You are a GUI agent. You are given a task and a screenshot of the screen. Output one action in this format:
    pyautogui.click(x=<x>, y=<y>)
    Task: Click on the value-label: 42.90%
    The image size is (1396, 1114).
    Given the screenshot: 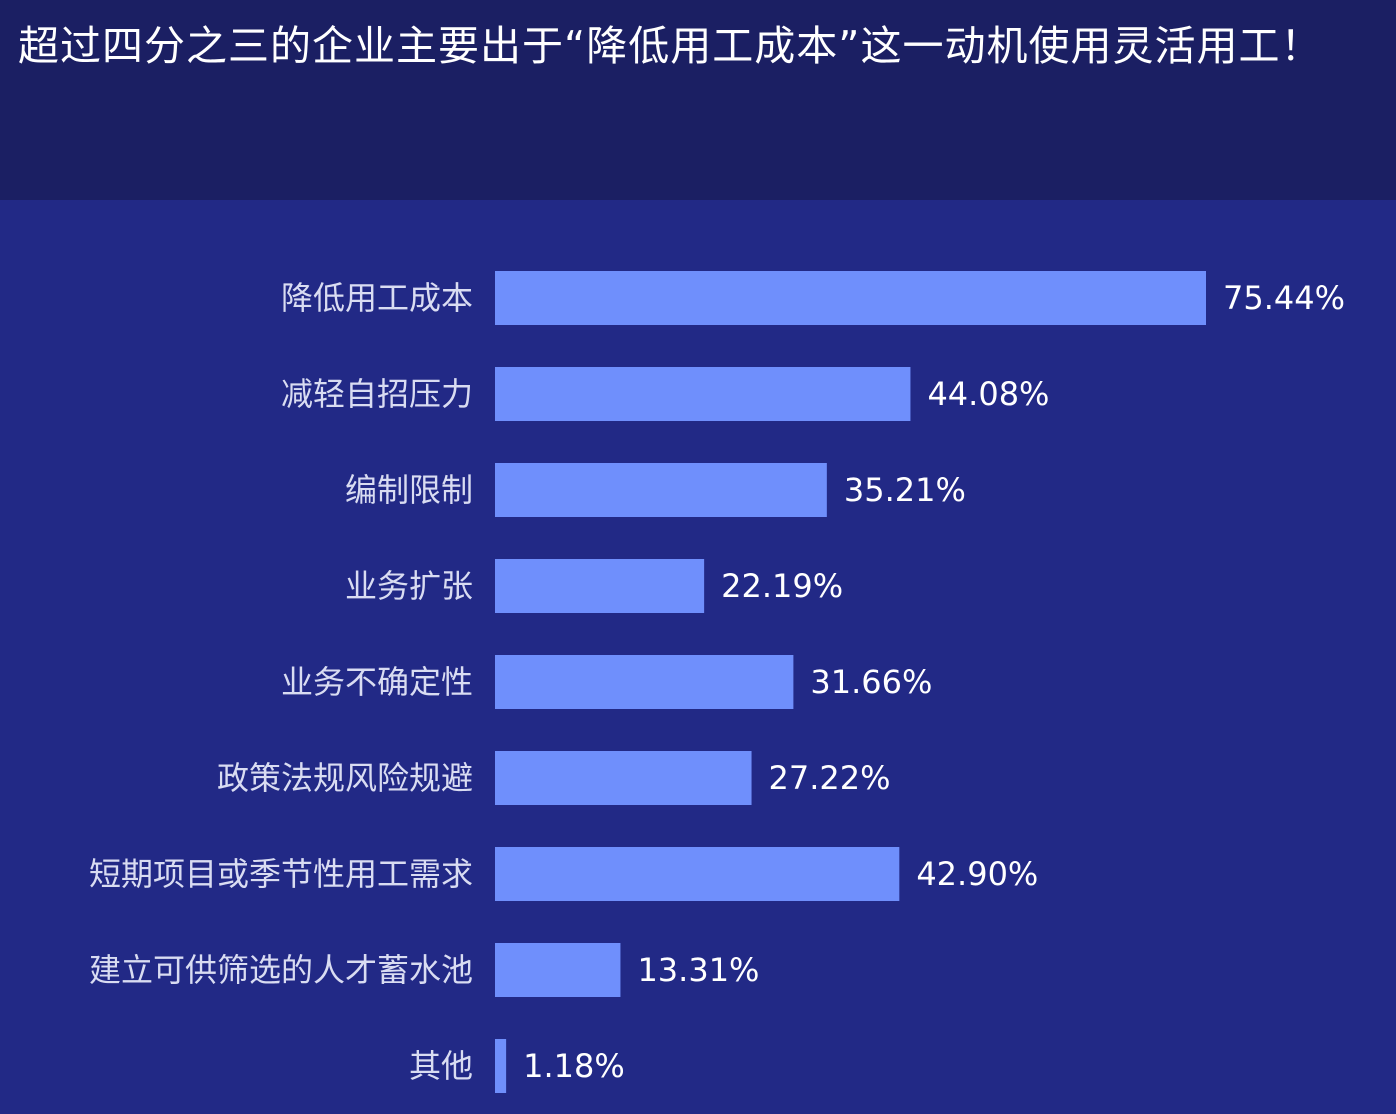 What is the action you would take?
    pyautogui.click(x=977, y=874)
    